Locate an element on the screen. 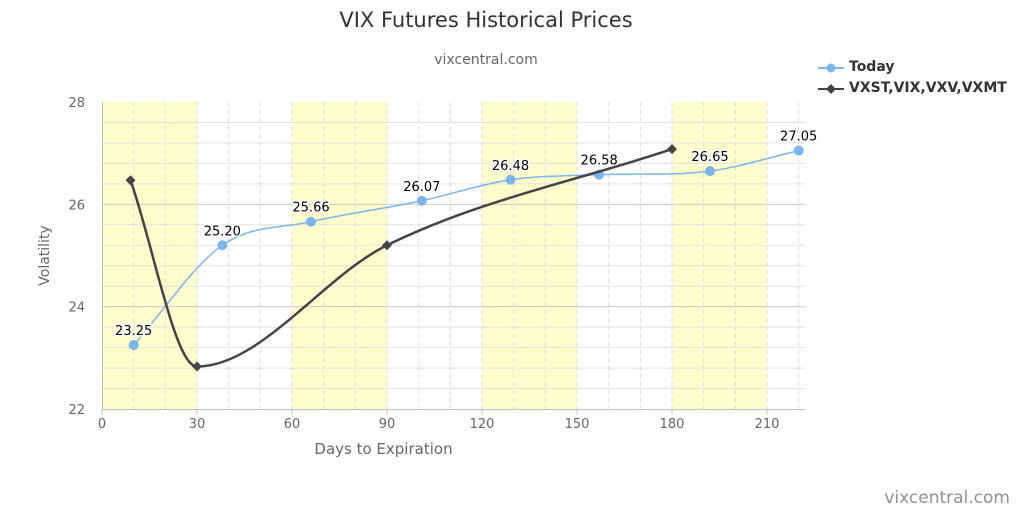 This screenshot has width=1024, height=512. x-tick-label: 120 is located at coordinates (482, 424).